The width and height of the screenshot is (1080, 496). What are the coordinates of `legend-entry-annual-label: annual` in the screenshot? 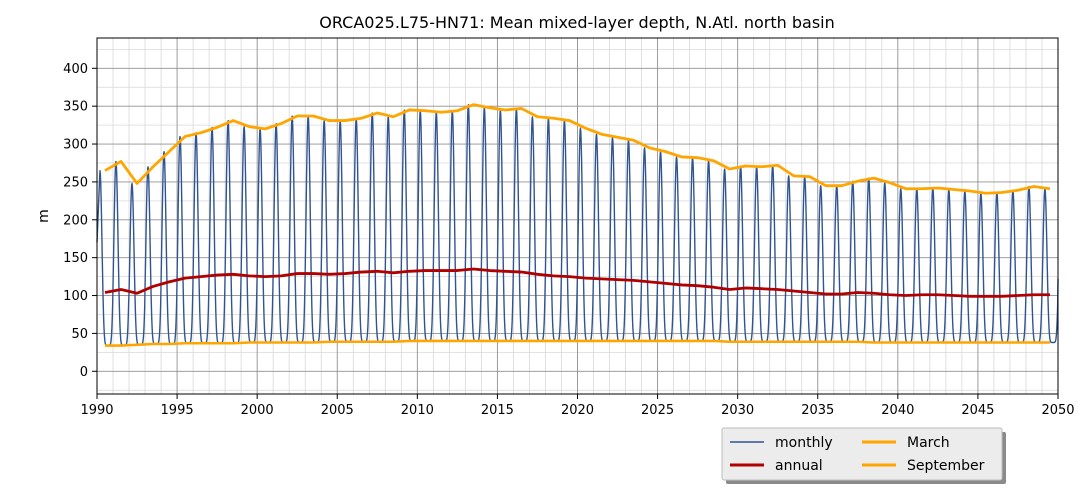 It's located at (799, 466).